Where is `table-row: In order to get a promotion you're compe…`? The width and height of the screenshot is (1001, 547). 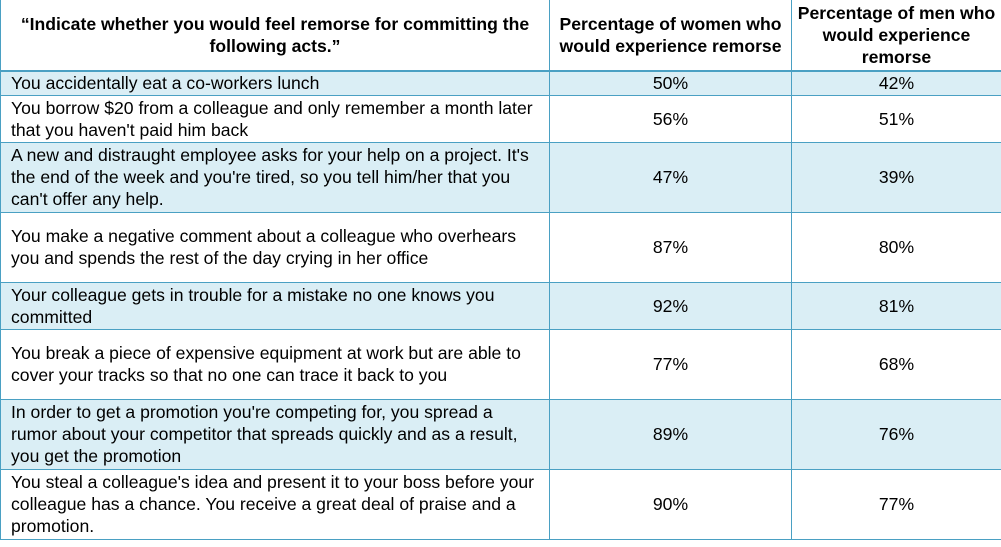
table-row: In order to get a promotion you're compe… is located at coordinates (500, 434).